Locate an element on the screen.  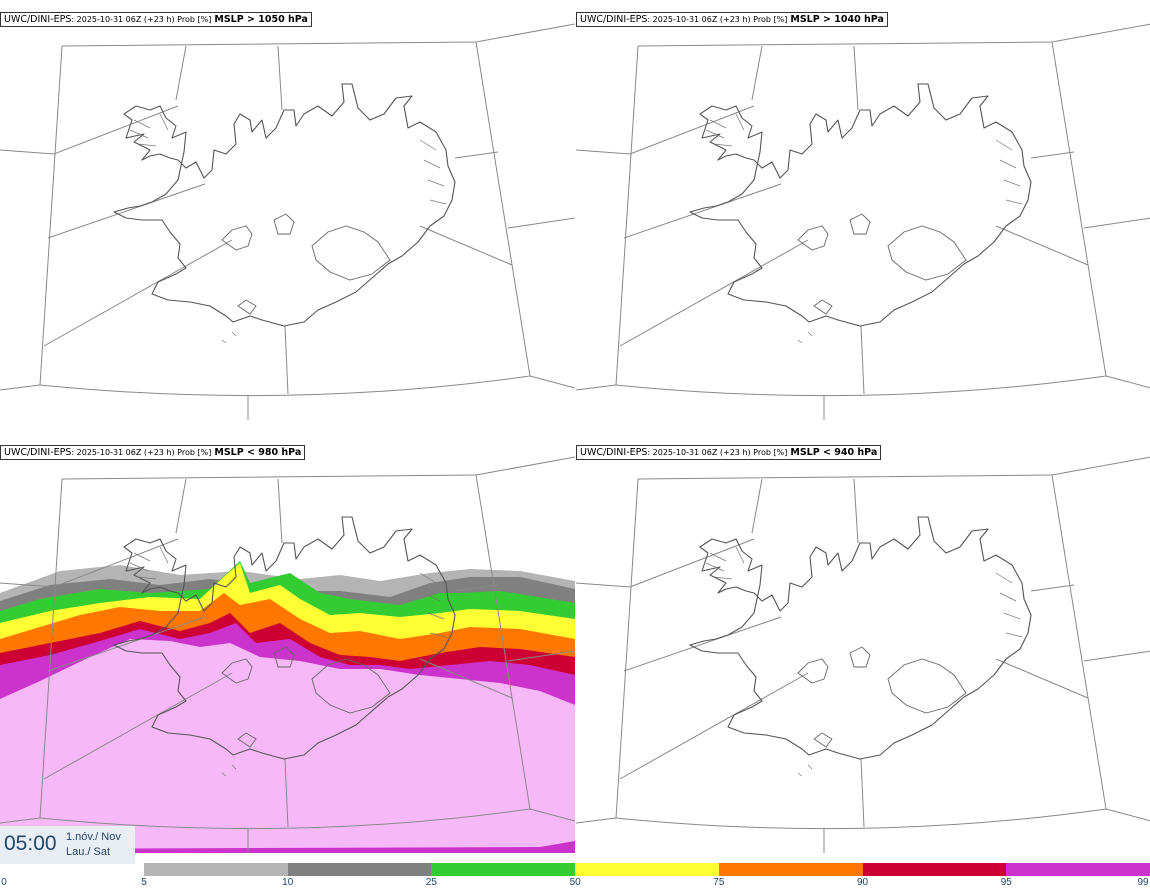
colorbar-tick-label: 95 is located at coordinates (1006, 882).